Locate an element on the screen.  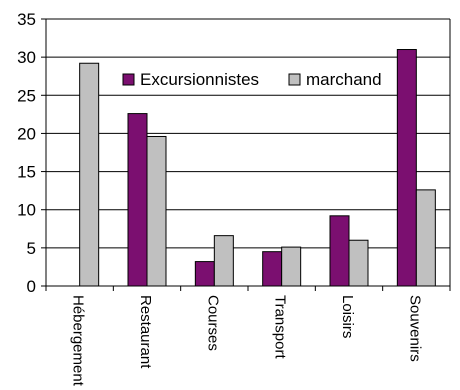
y-tick-label: 20 is located at coordinates (26, 133).